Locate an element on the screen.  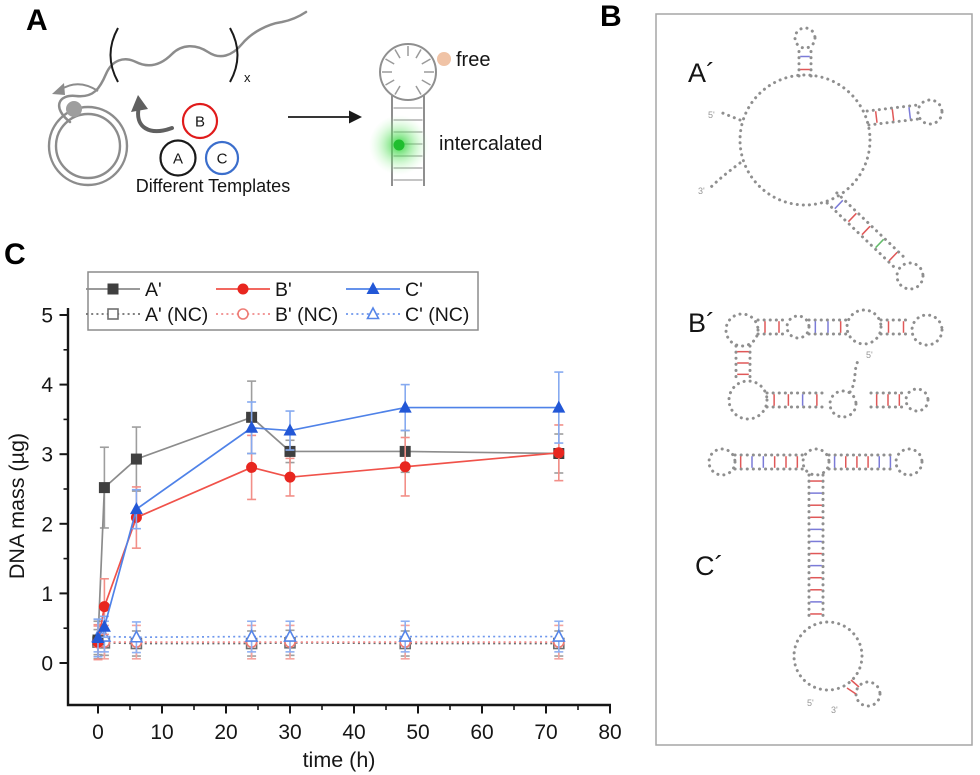
y-tick-label: 1 is located at coordinates (47, 594).